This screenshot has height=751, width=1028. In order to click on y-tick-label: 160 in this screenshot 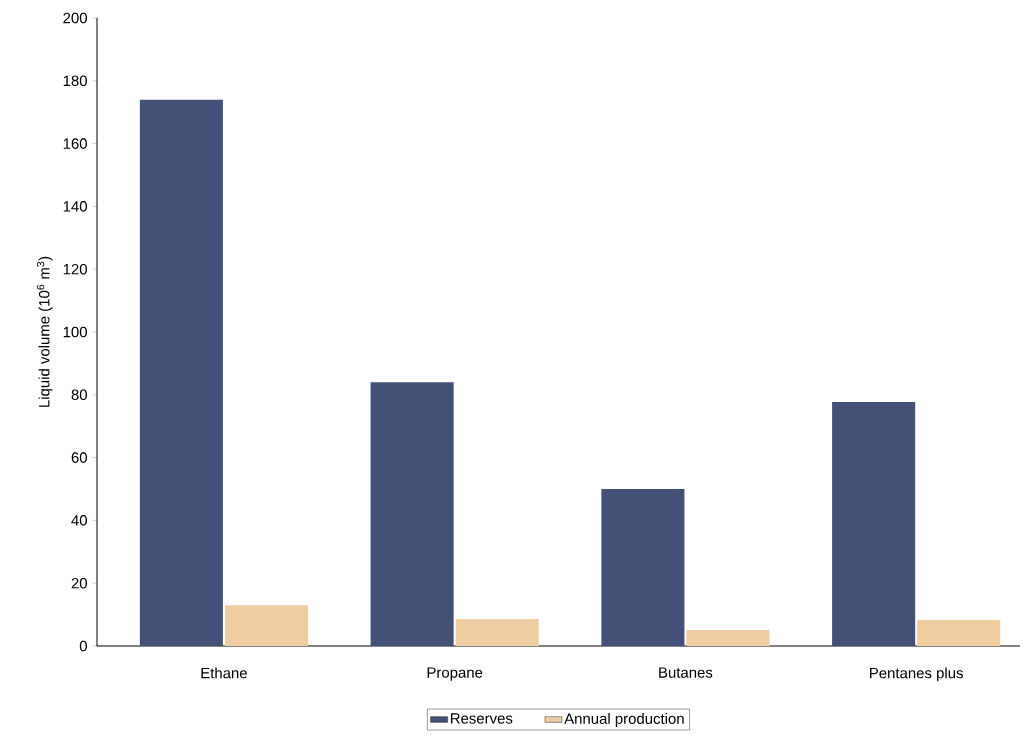, I will do `click(75, 143)`.